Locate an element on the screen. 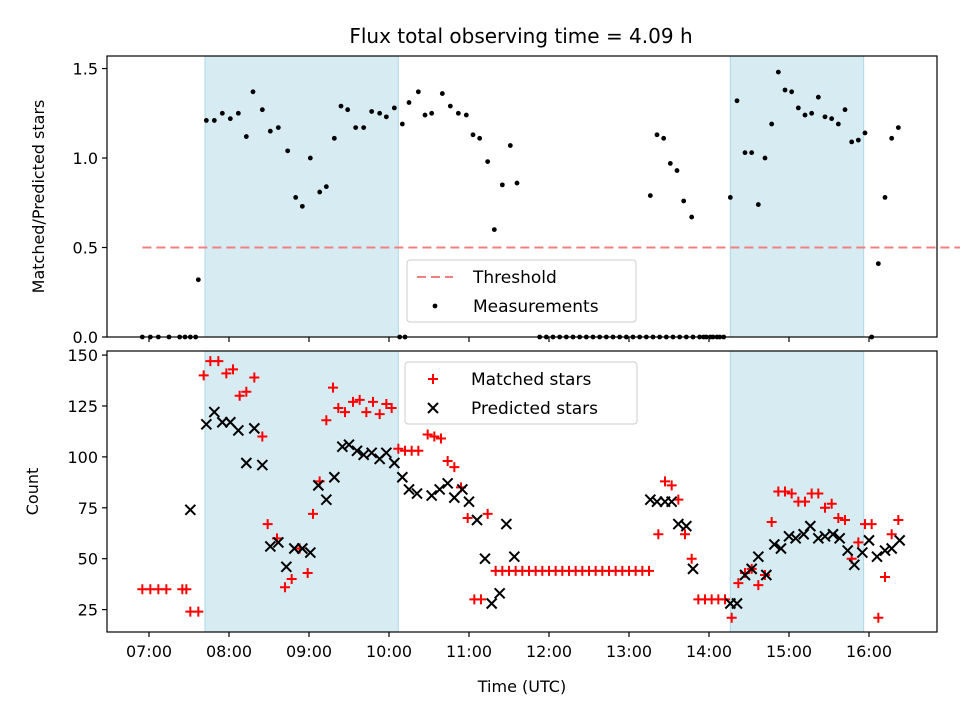  x-tick-label: 09:00 is located at coordinates (309, 651).